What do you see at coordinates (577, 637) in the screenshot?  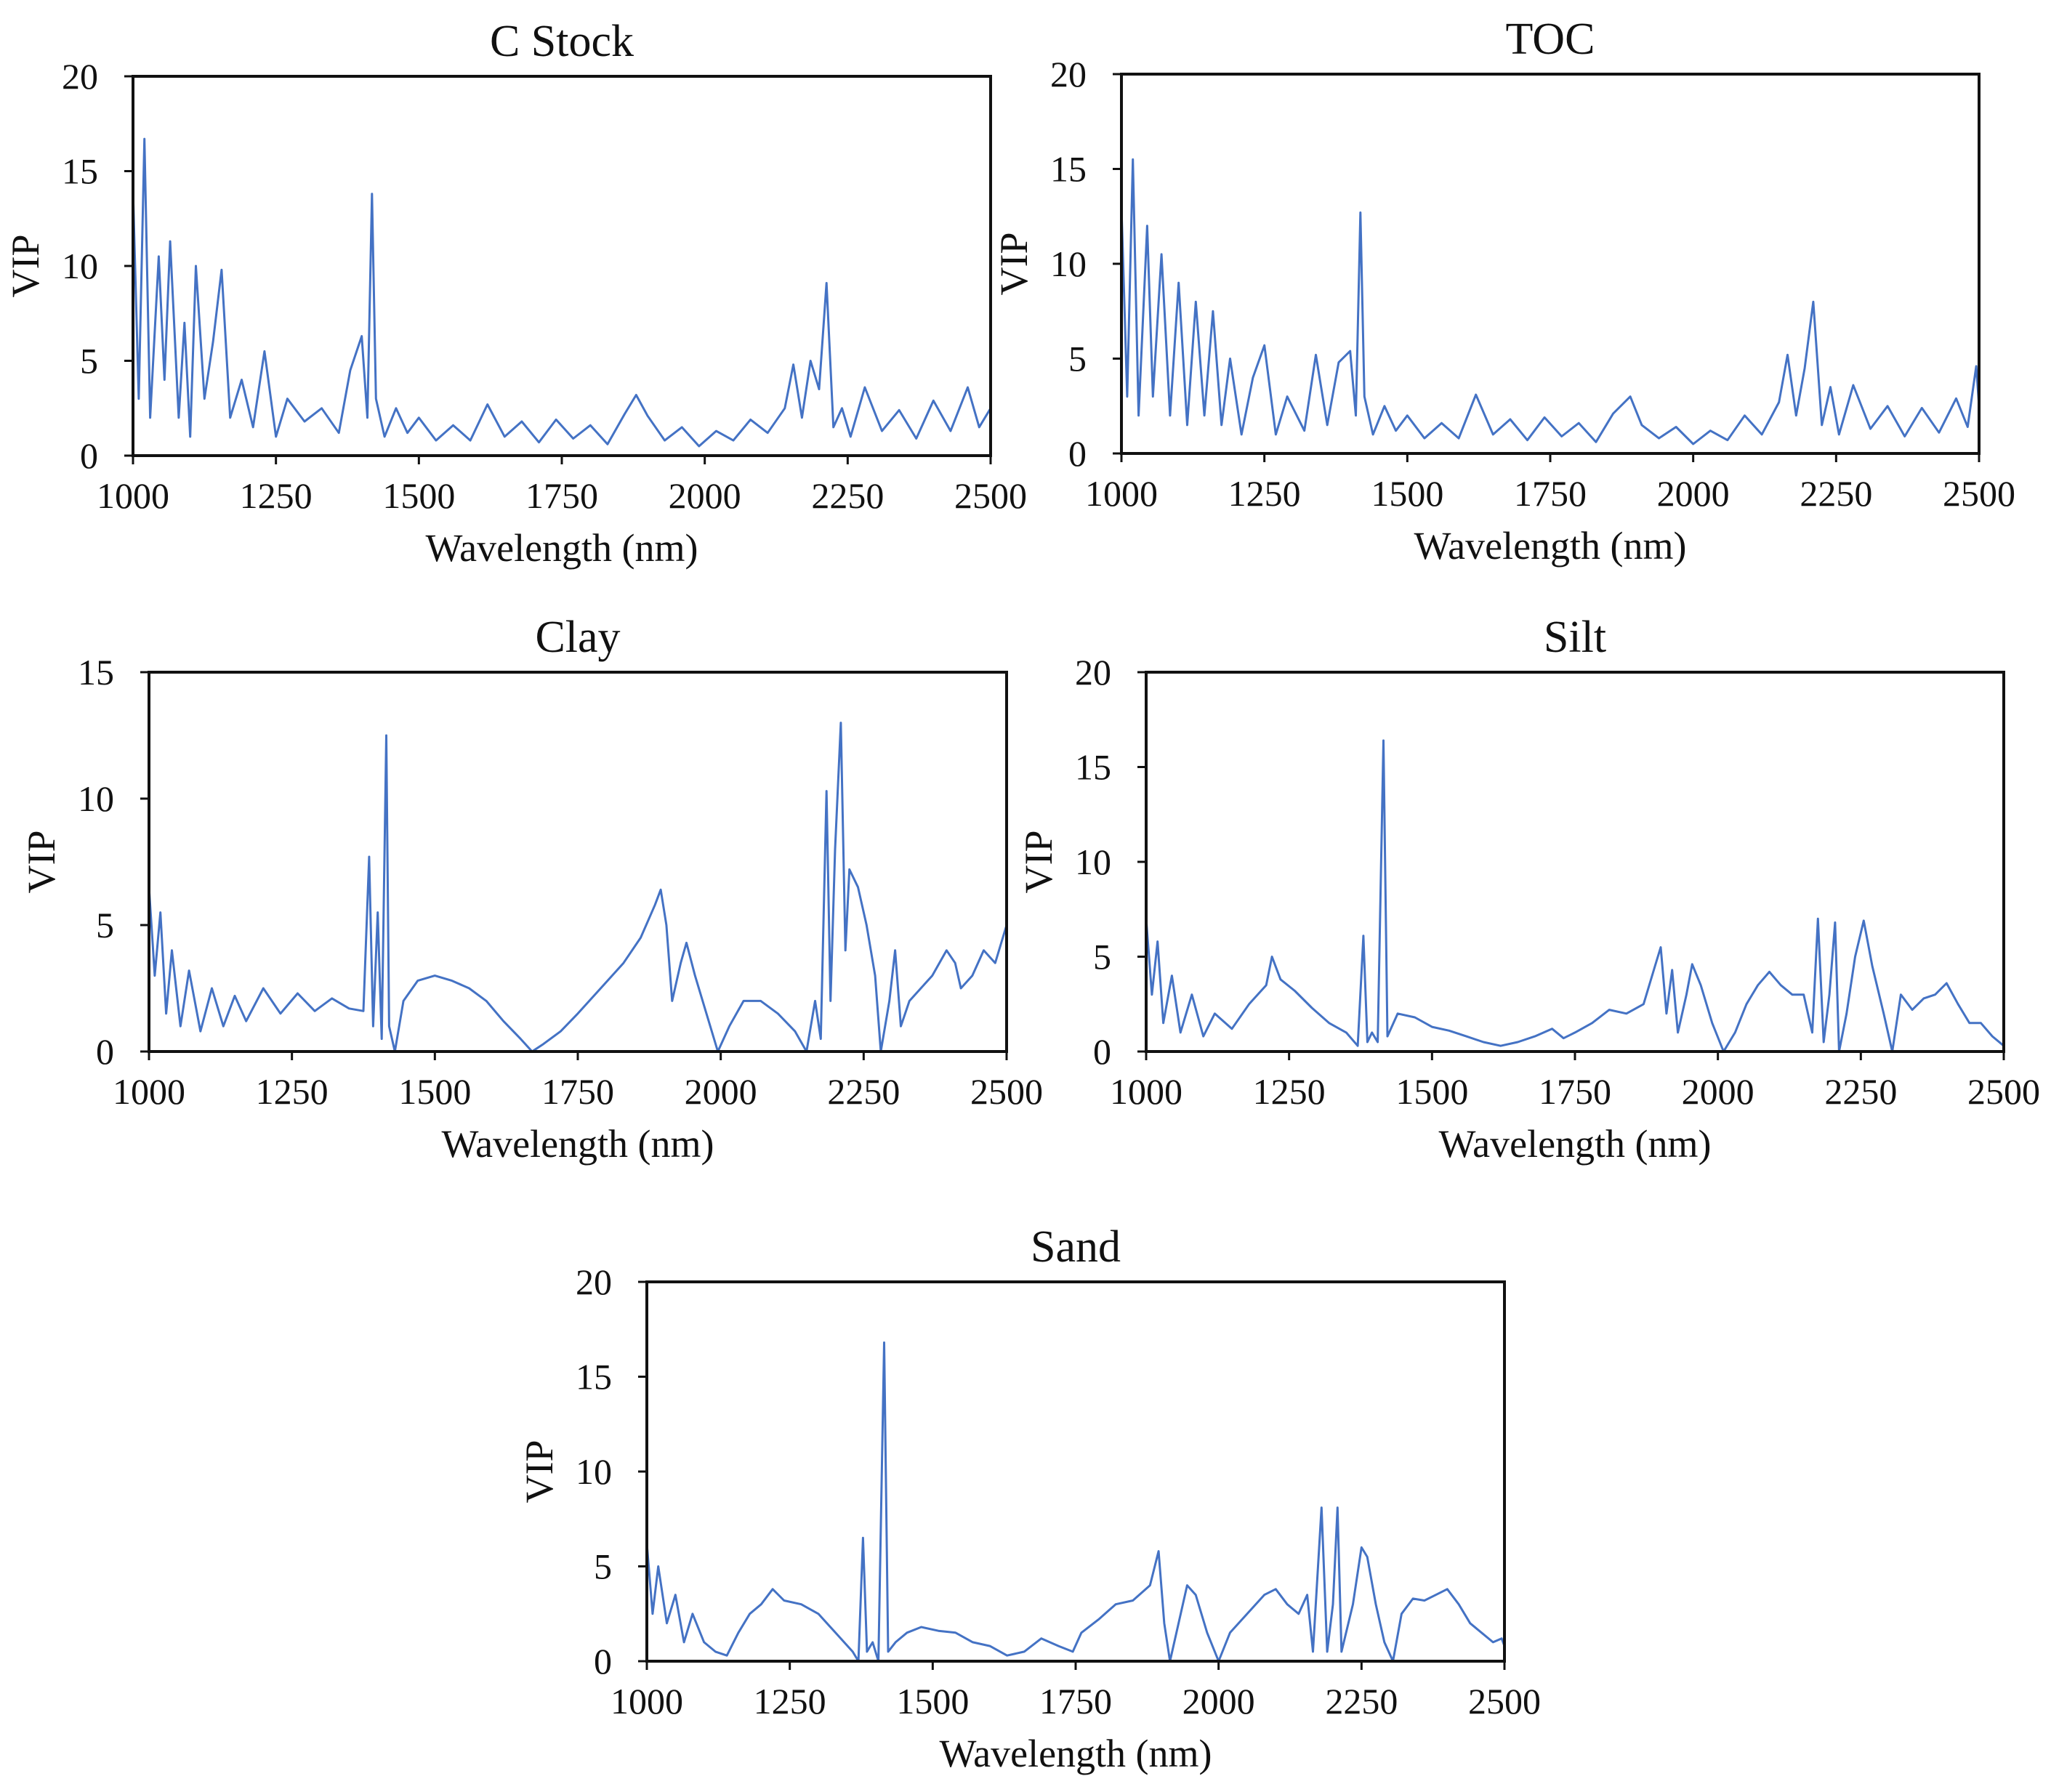 I see `chart-title: Clay` at bounding box center [577, 637].